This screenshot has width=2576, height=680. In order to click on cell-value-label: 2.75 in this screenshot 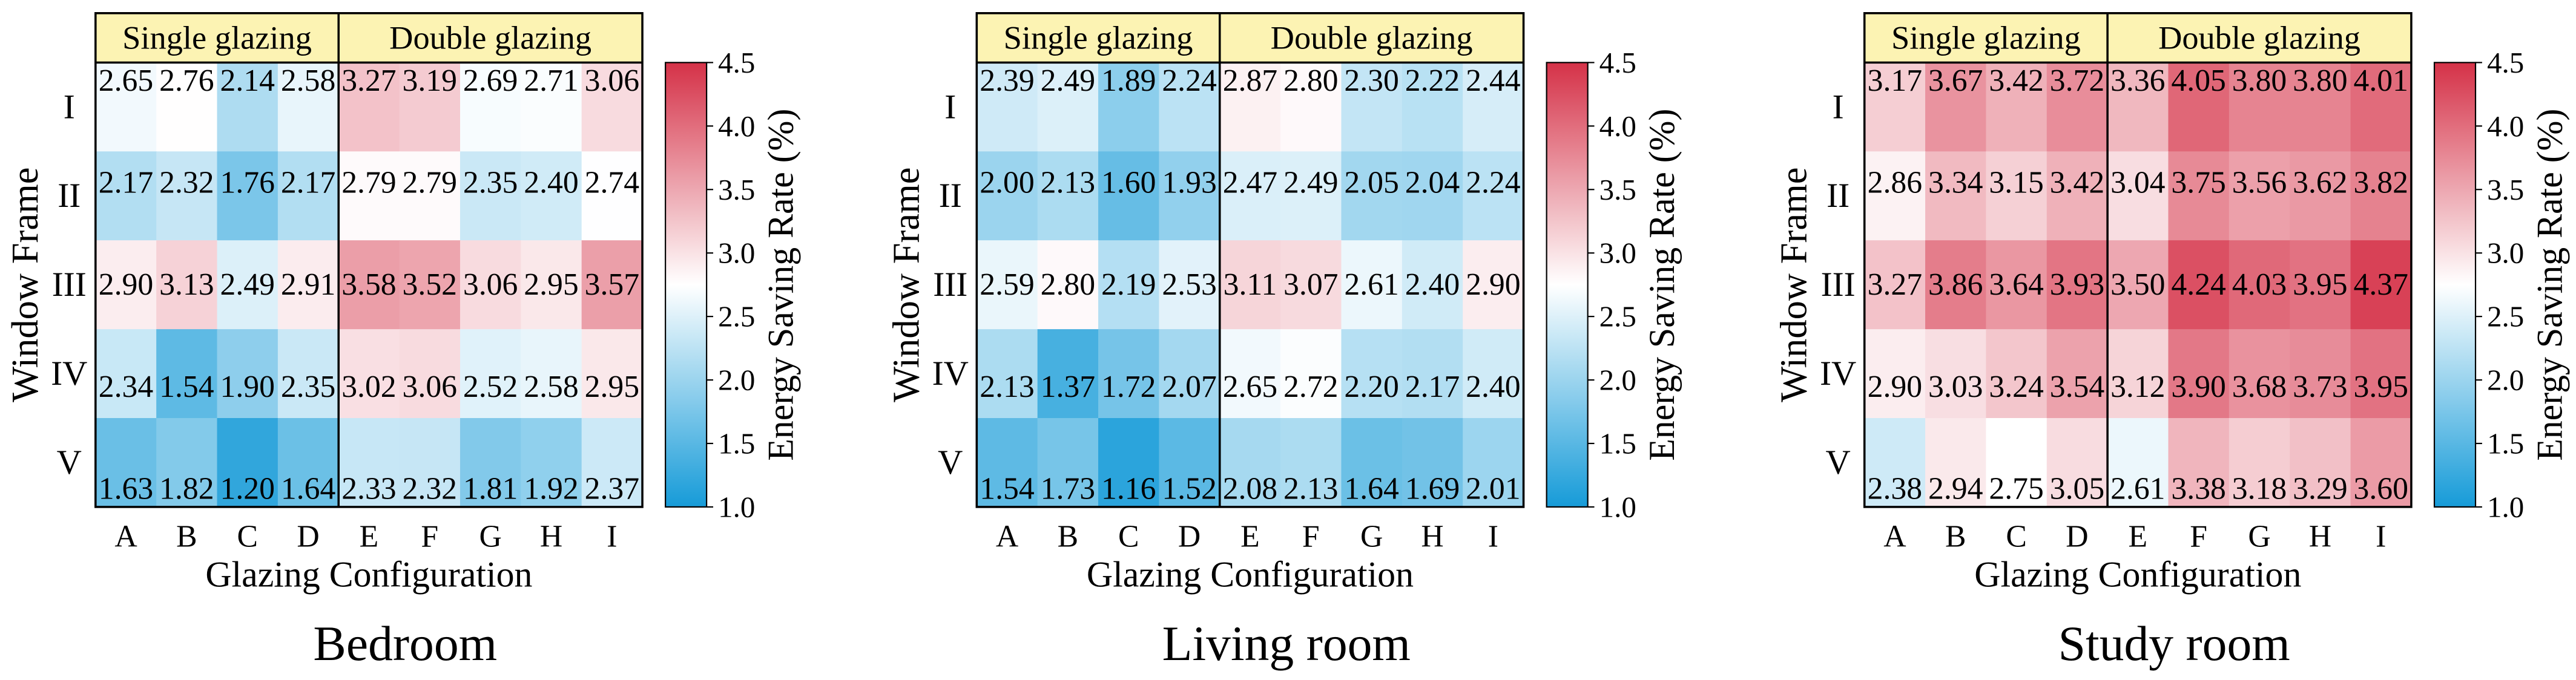, I will do `click(2016, 489)`.